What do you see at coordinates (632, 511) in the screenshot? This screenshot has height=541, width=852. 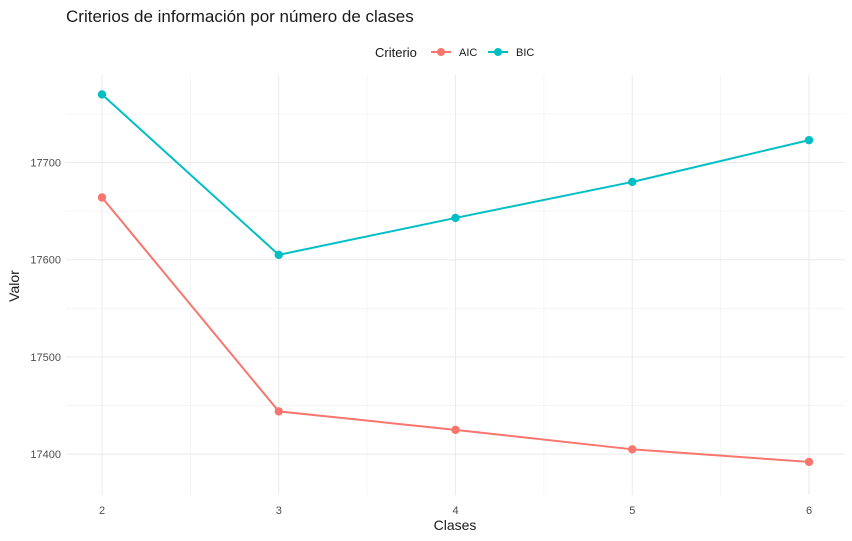 I see `x-tick-label: 5` at bounding box center [632, 511].